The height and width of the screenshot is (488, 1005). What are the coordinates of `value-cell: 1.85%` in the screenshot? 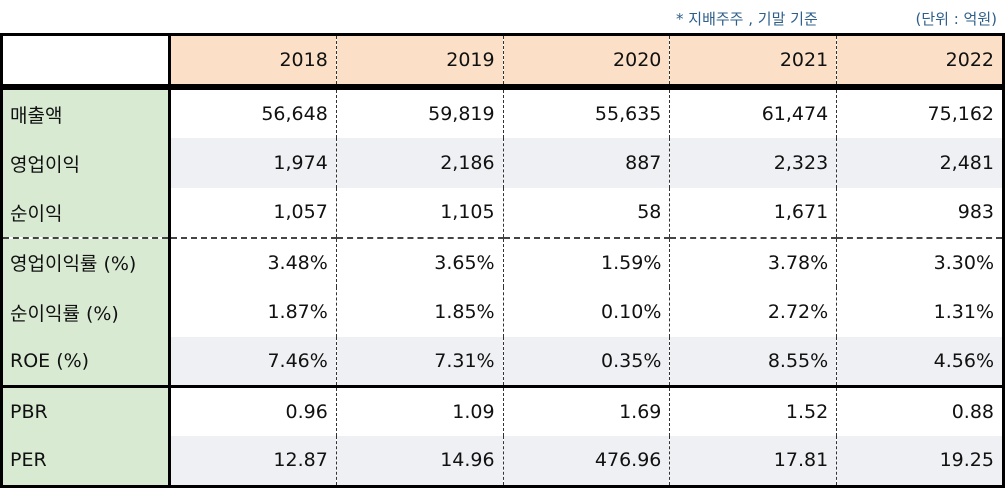 It's located at (420, 312).